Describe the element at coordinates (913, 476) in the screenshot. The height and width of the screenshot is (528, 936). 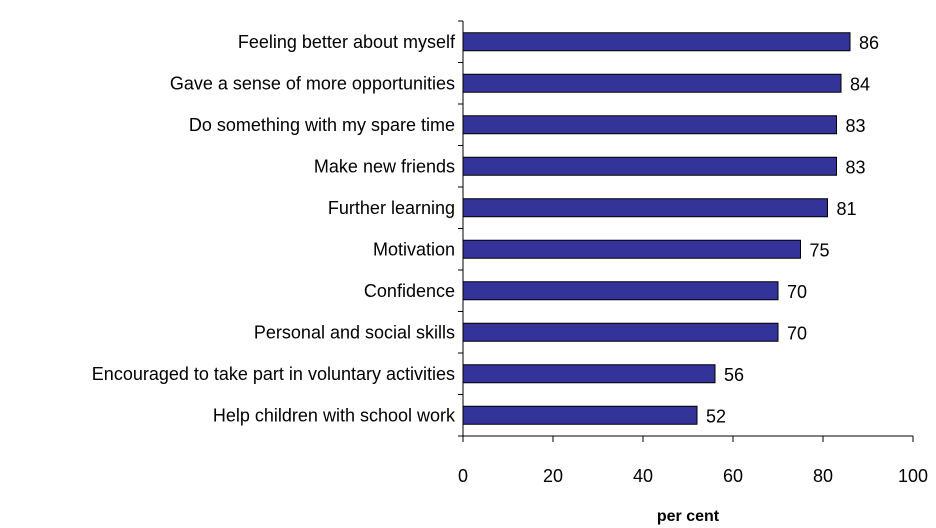
I see `x-tick-label: 100` at that location.